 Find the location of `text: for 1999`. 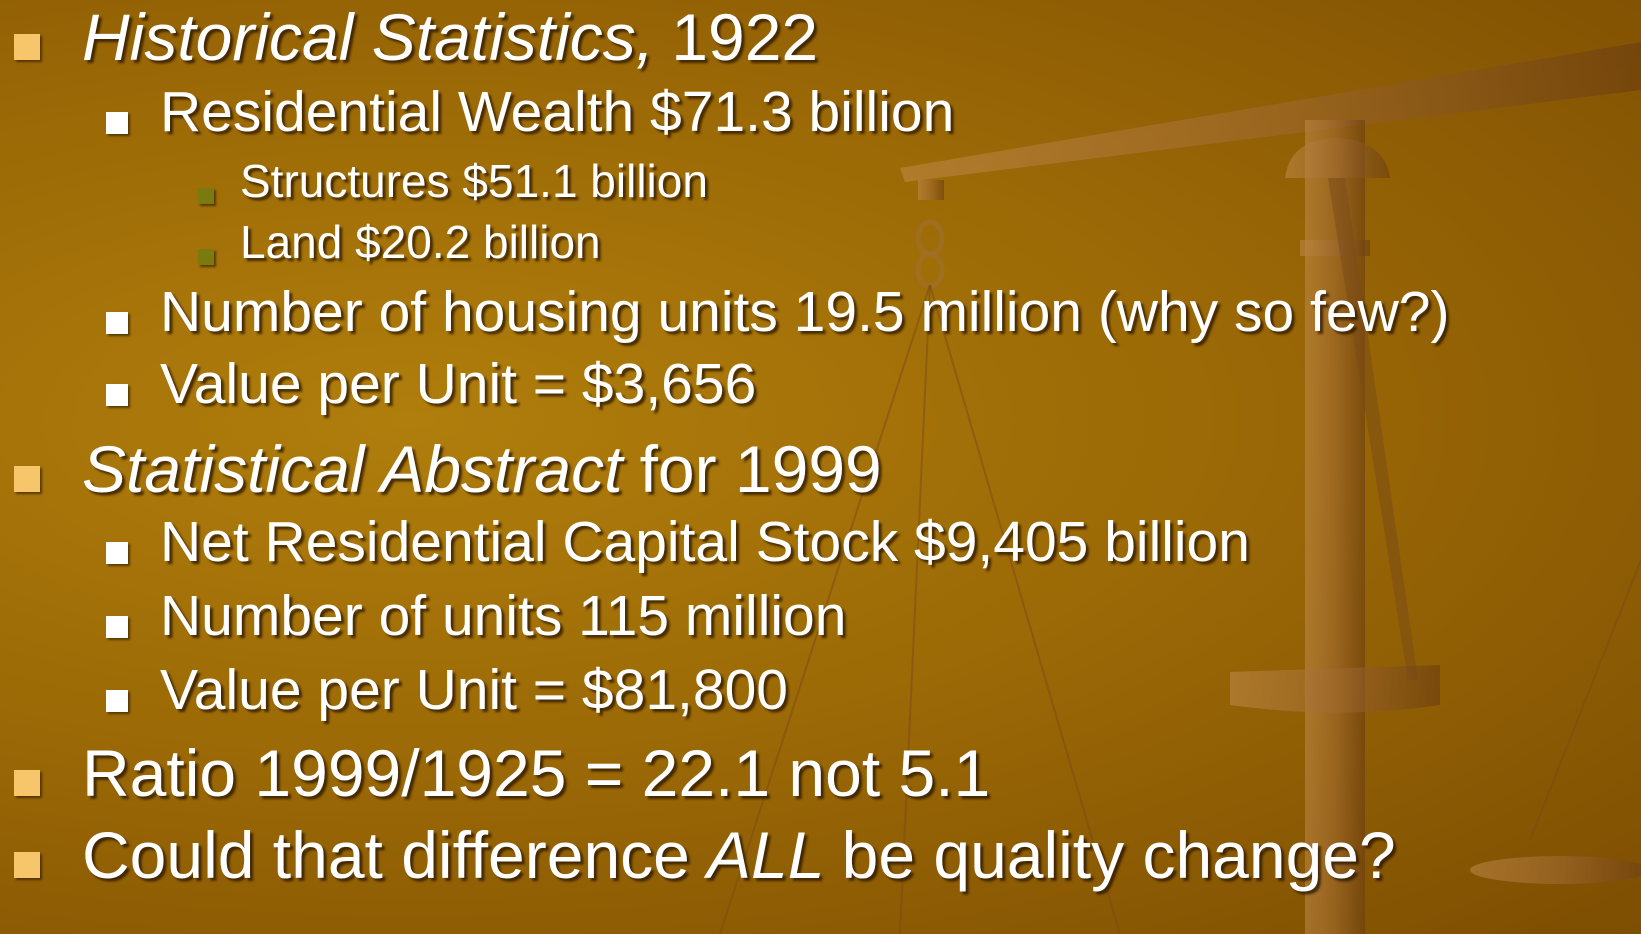

text: for 1999 is located at coordinates (760, 469).